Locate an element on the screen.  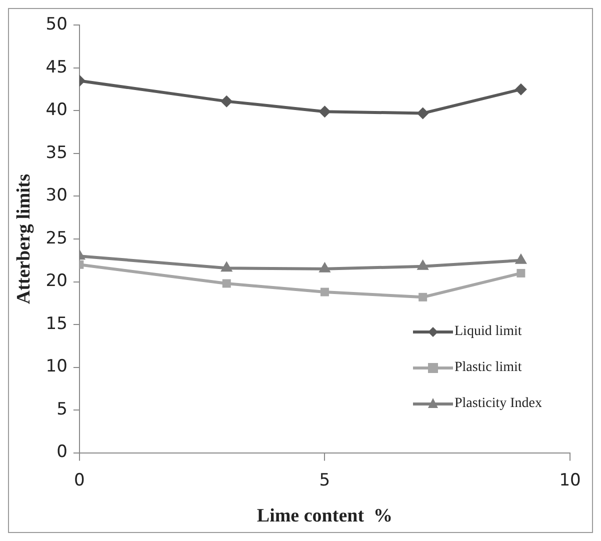
x-tick-label: 5 is located at coordinates (324, 480).